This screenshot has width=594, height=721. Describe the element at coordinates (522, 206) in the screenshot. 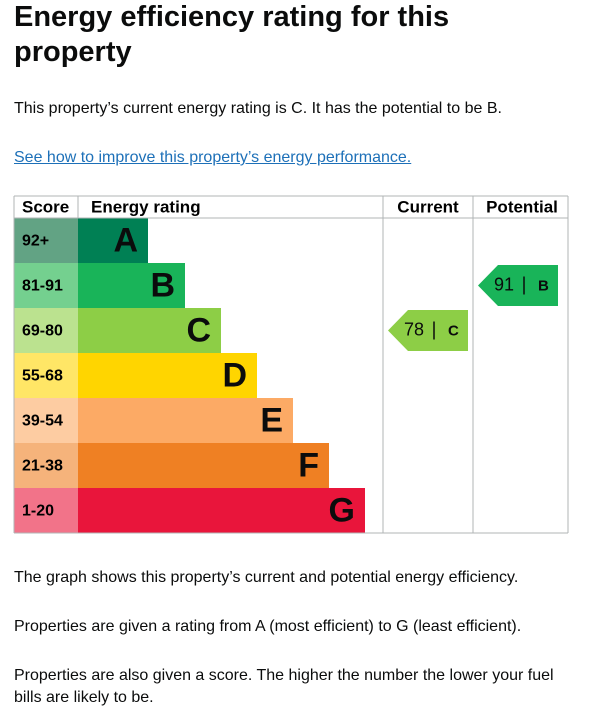

I see `header-potential: Potential` at that location.